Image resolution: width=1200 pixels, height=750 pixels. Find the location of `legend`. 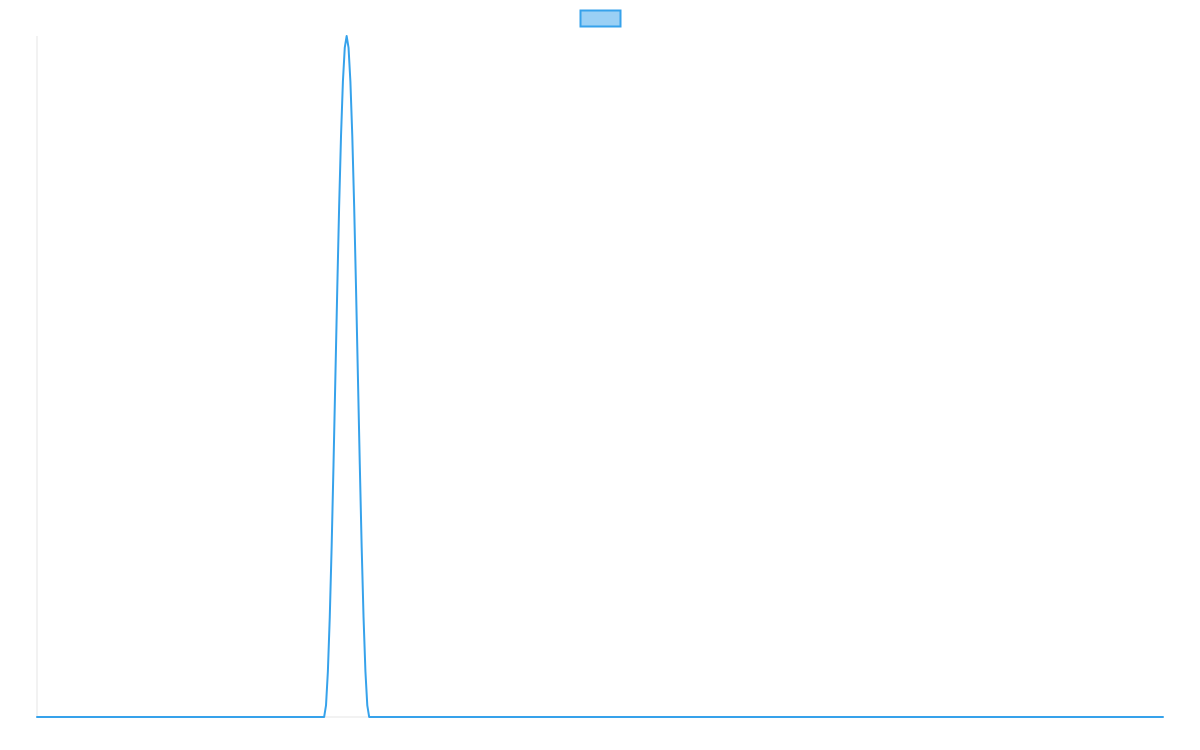

legend is located at coordinates (600, 18).